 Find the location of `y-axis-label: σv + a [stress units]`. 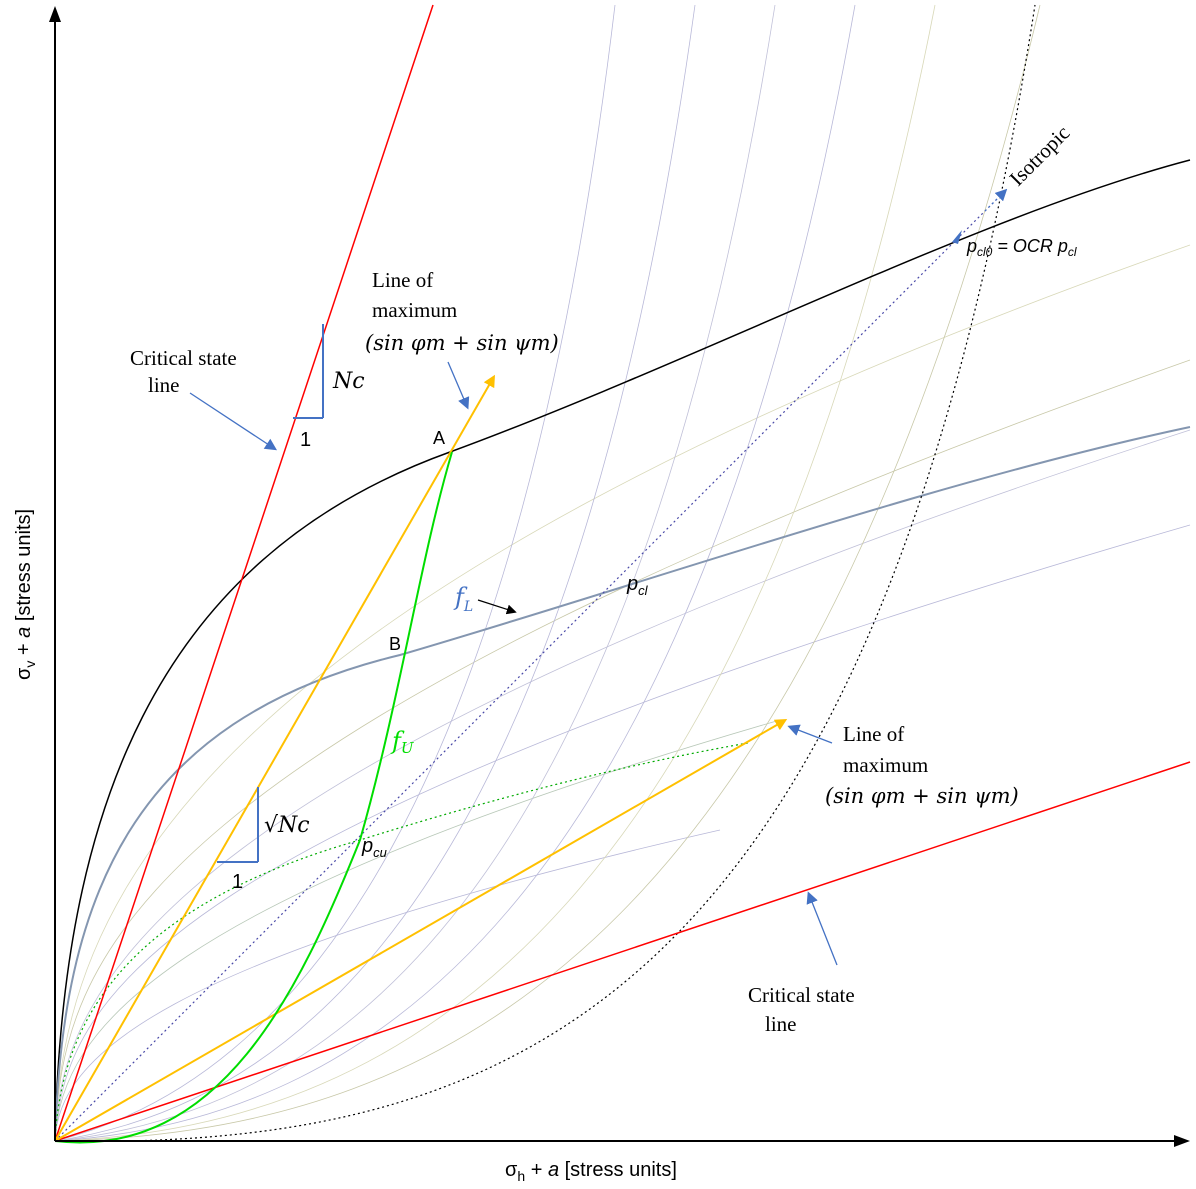

y-axis-label: σv + a [stress units] is located at coordinates (25, 594).